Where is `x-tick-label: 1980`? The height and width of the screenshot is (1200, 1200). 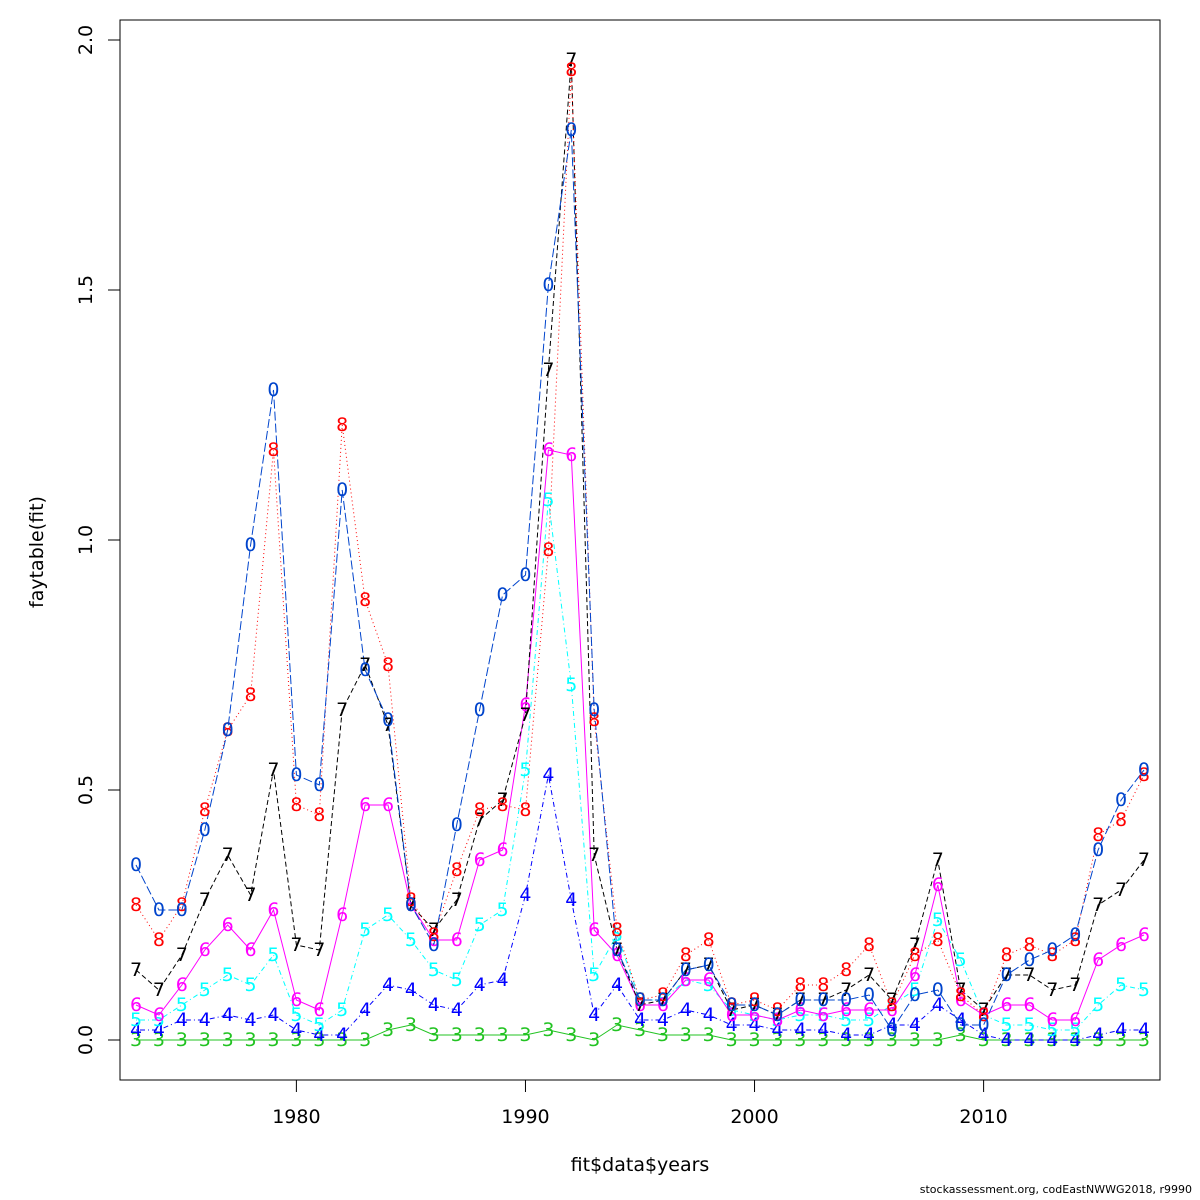
x-tick-label: 1980 is located at coordinates (296, 1117).